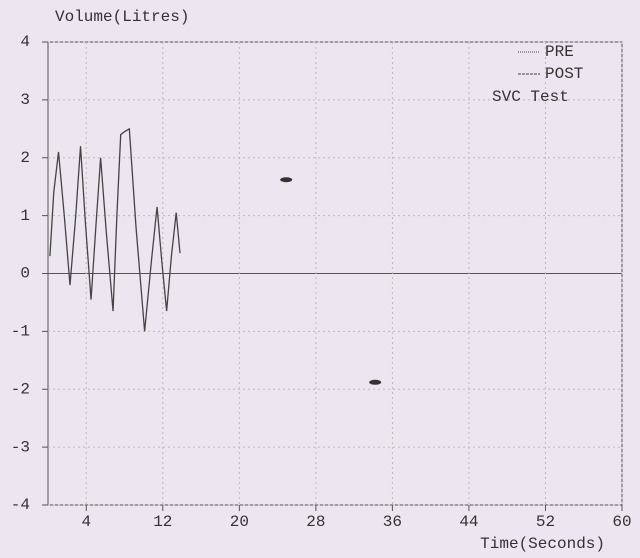  What do you see at coordinates (239, 522) in the screenshot?
I see `x-tick-label: 20` at bounding box center [239, 522].